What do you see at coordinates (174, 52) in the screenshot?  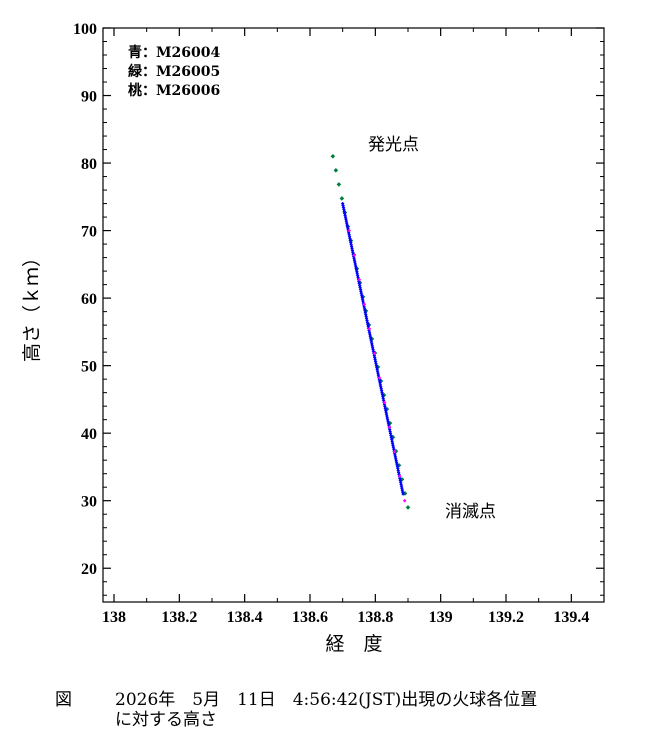 I see `legend-entry-blue: 青：M26004` at bounding box center [174, 52].